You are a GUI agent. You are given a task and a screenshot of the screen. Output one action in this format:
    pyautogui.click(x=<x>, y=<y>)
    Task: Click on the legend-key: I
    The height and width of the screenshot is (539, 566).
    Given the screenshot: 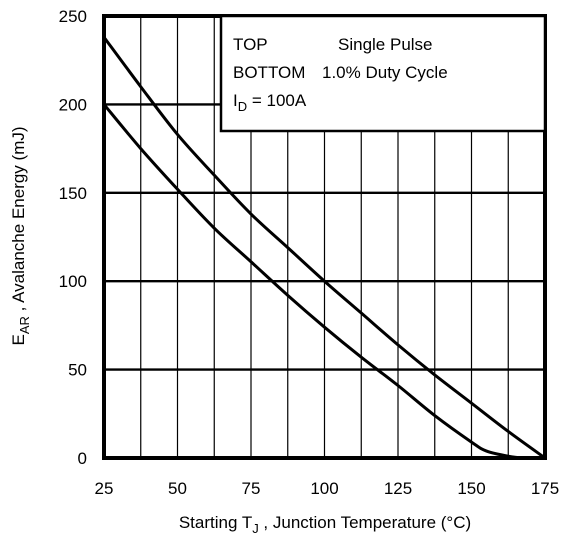 What is the action you would take?
    pyautogui.click(x=235, y=100)
    